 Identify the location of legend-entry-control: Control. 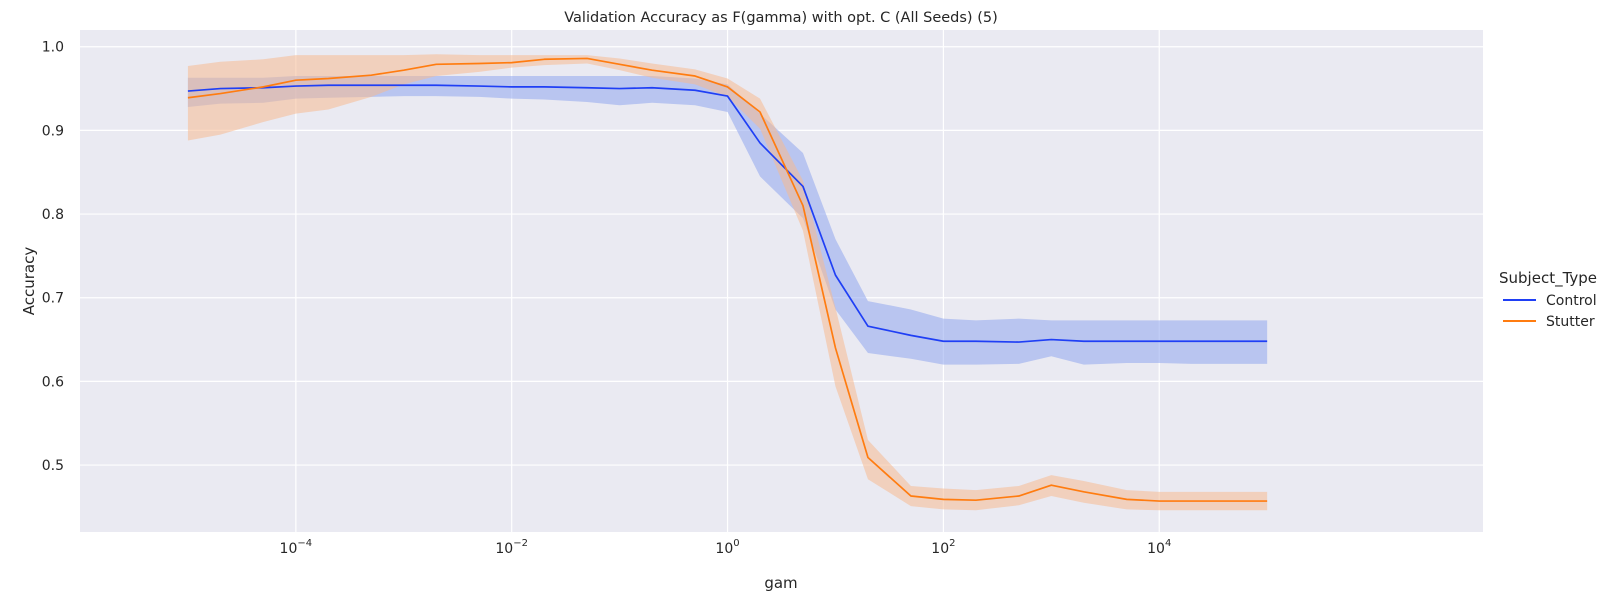
(1571, 301).